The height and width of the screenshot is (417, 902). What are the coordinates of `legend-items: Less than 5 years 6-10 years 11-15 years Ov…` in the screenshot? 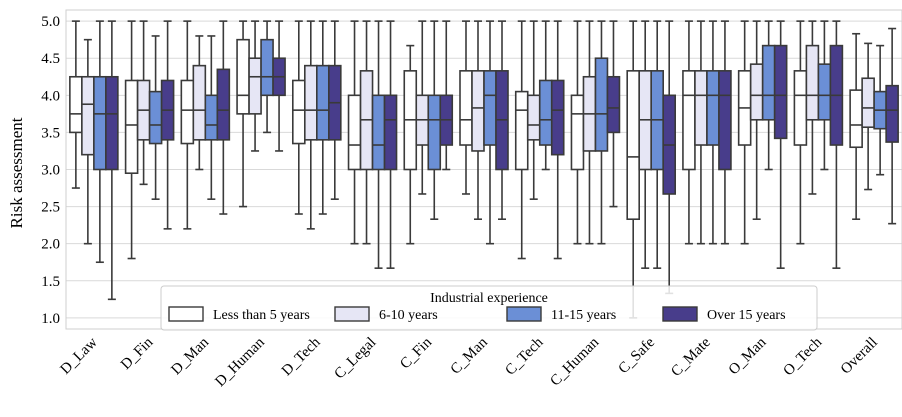 It's located at (477, 314).